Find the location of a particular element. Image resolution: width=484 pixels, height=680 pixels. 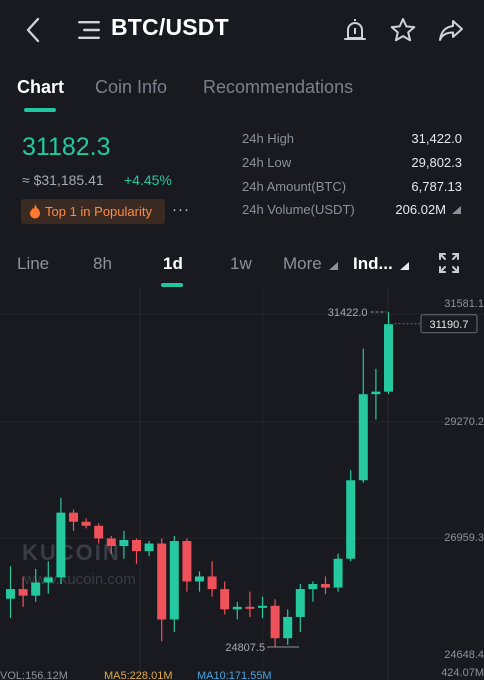

top-bar: BTC/USDT is located at coordinates (242, 30).